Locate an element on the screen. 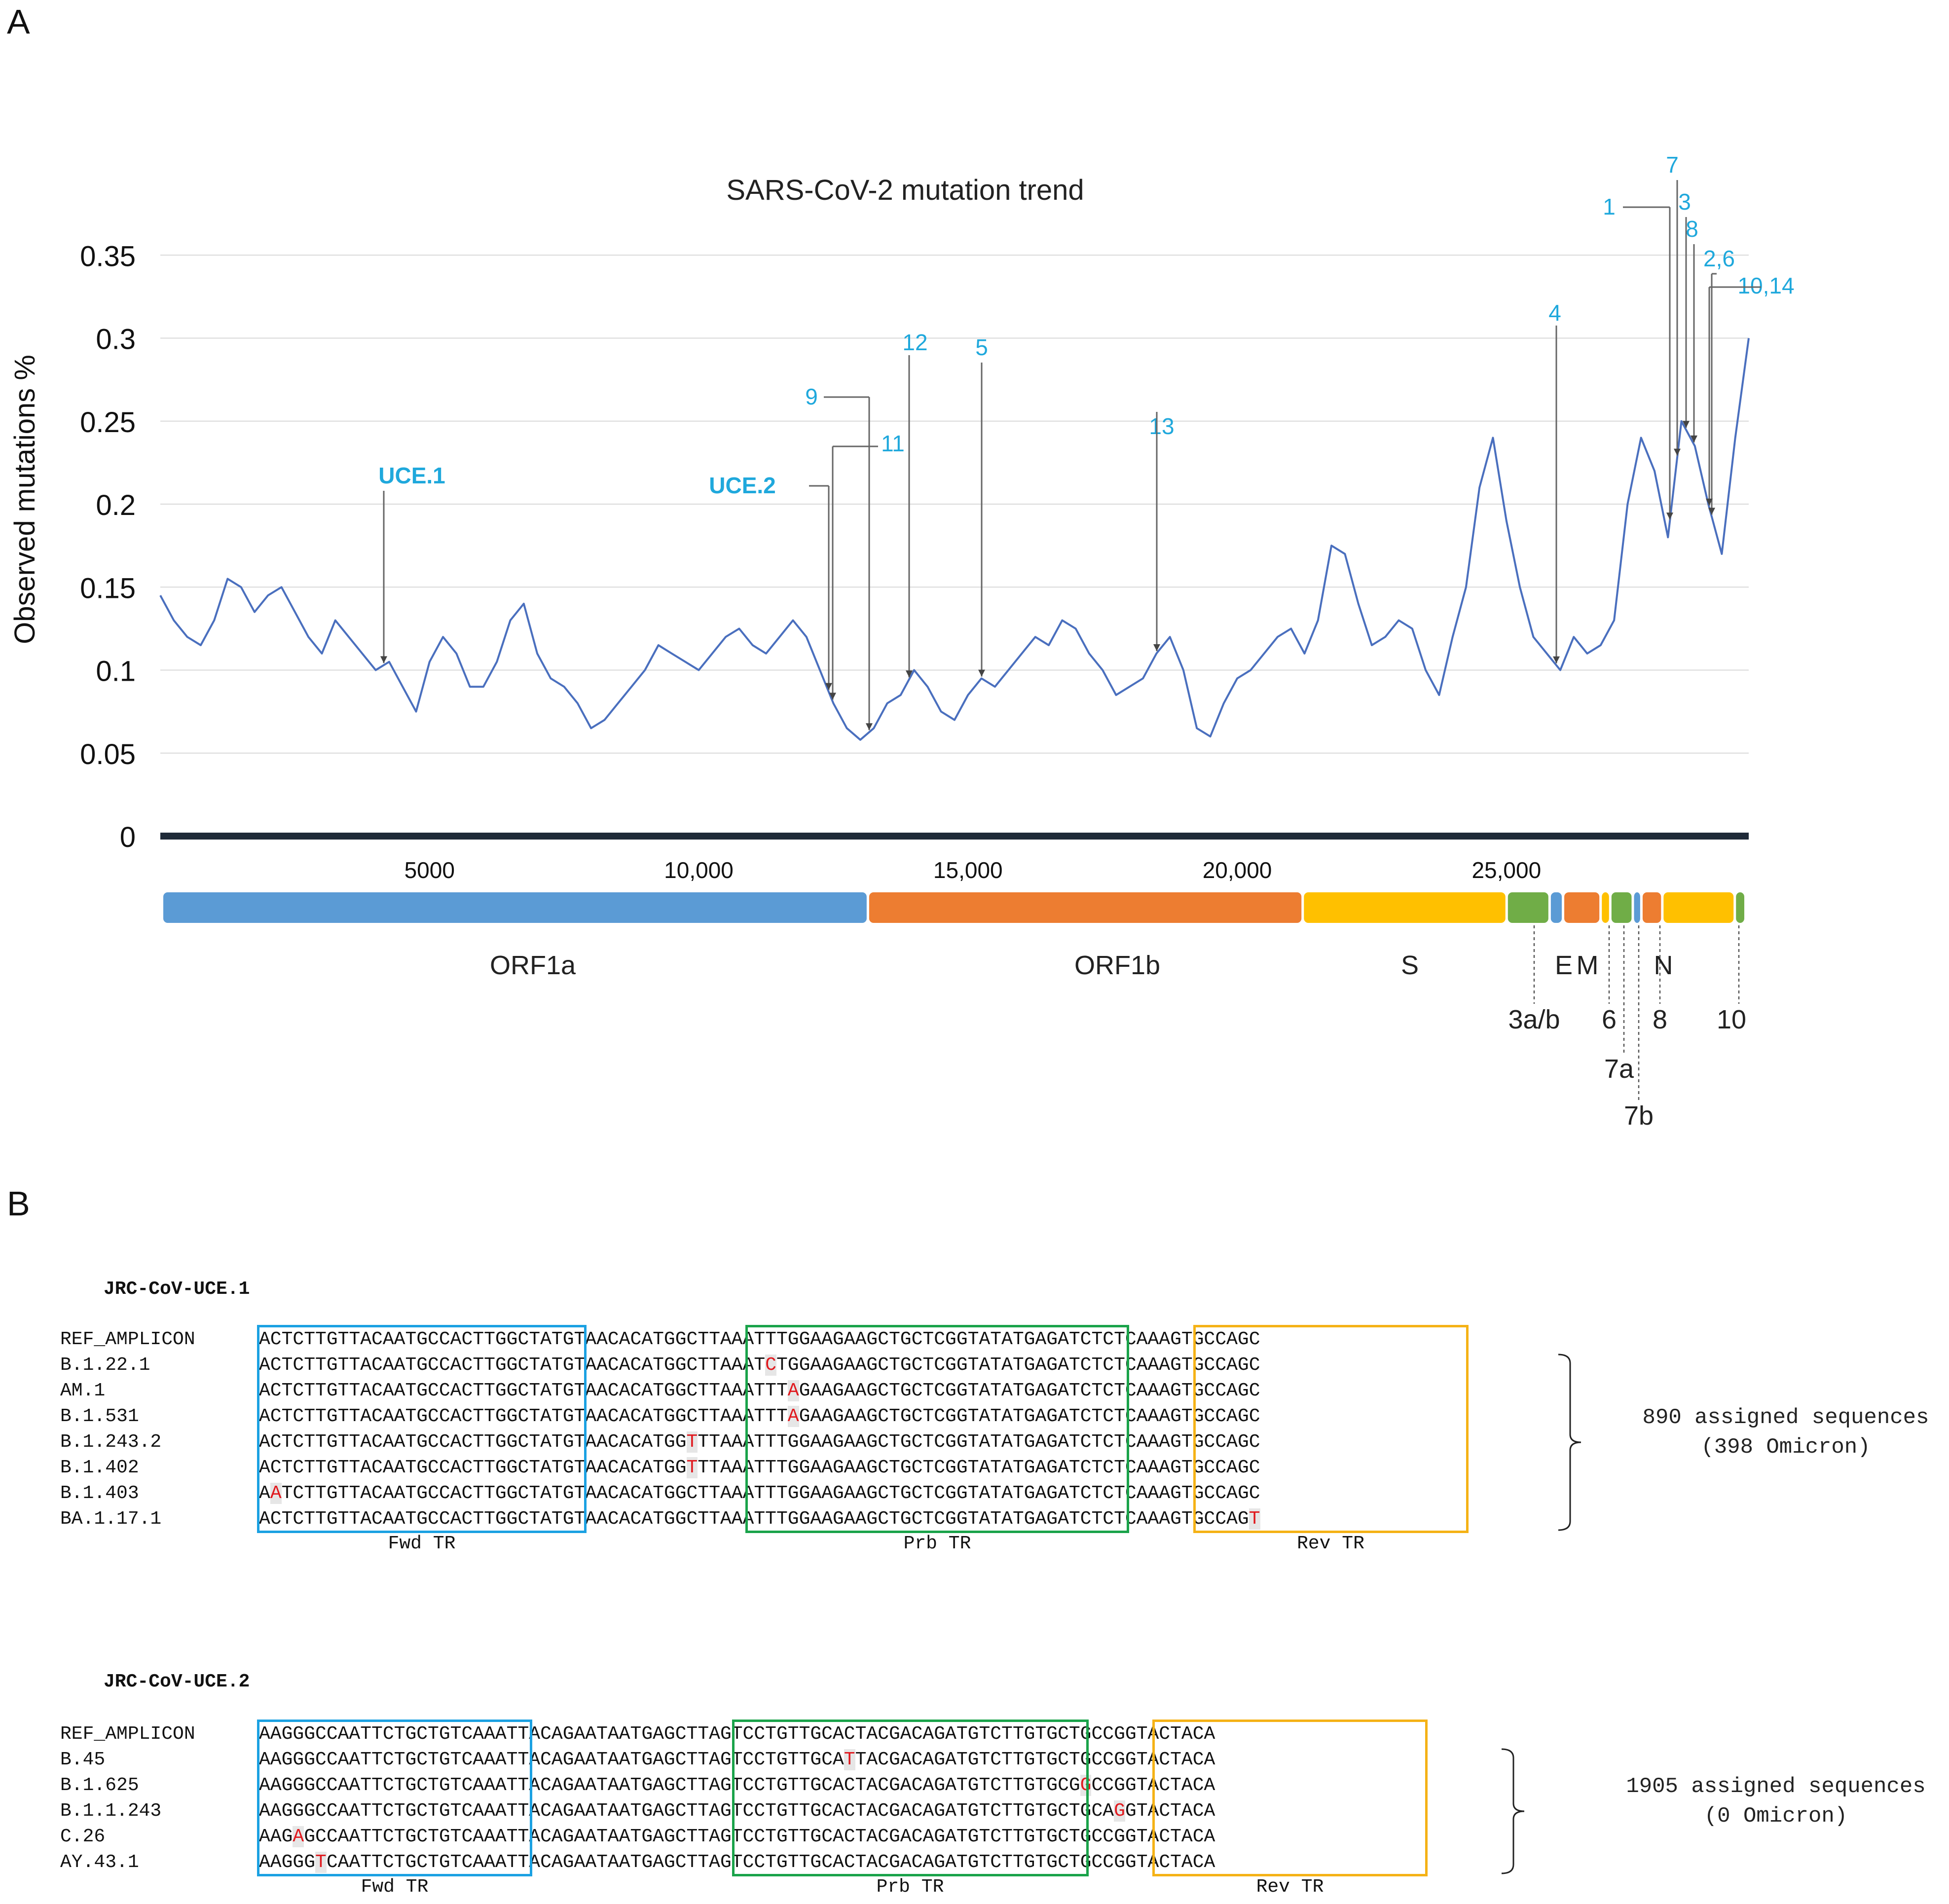 The width and height of the screenshot is (1949, 1904). y-tick-label: 0.35 is located at coordinates (108, 256).